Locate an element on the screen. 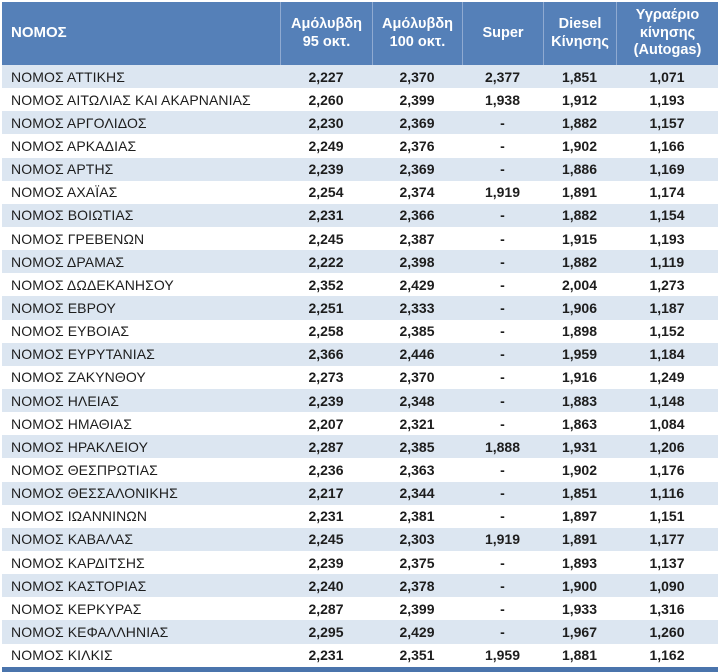 This screenshot has height=672, width=720. price-cell-unleaded95: 2,245 is located at coordinates (326, 238).